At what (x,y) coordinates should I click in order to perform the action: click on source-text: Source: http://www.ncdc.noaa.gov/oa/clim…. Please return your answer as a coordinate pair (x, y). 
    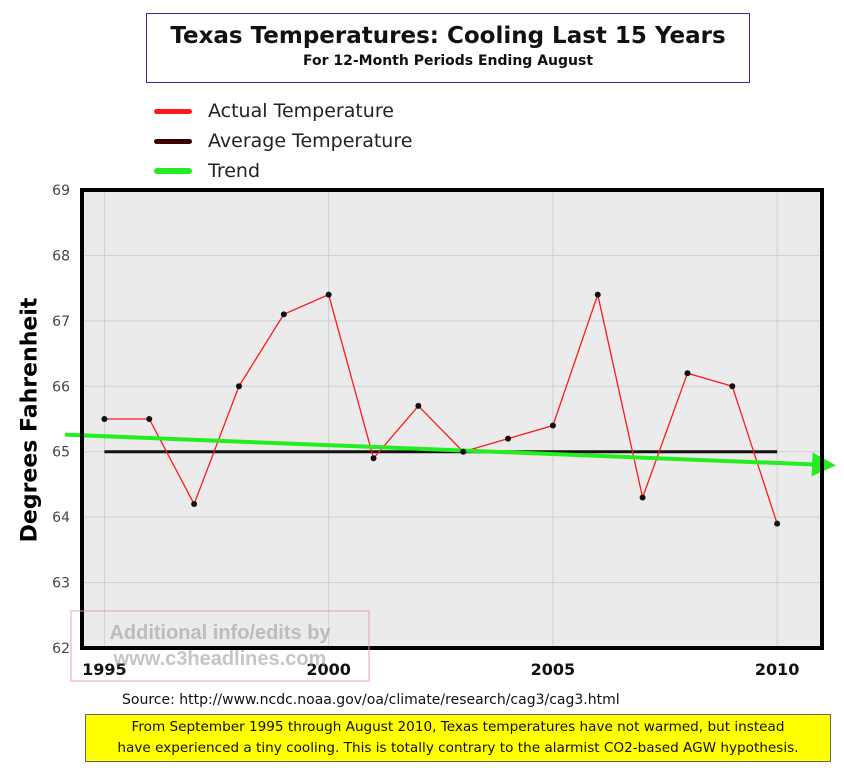
    Looking at the image, I should click on (371, 700).